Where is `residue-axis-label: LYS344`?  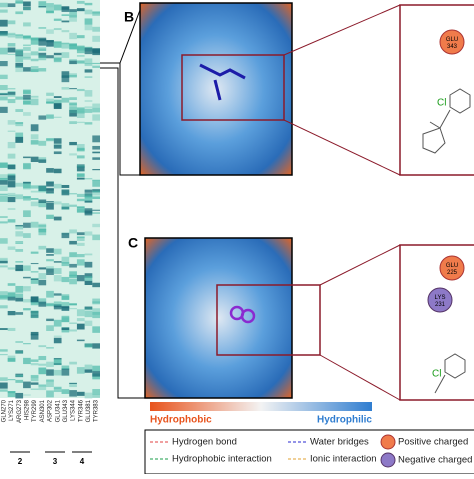
residue-axis-label: LYS344 is located at coordinates (74, 410).